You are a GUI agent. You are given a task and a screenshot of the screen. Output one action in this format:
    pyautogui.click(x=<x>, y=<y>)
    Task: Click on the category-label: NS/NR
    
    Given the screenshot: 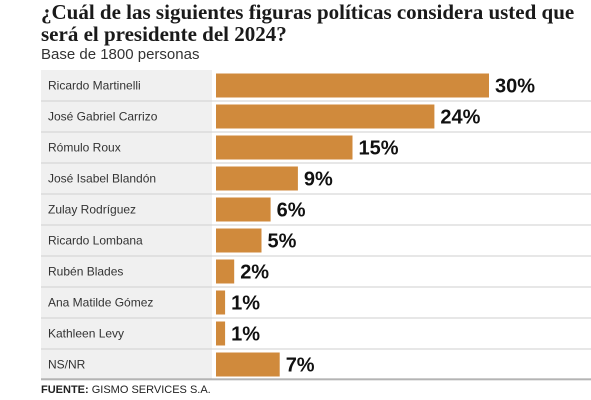 What is the action you would take?
    pyautogui.click(x=67, y=365)
    